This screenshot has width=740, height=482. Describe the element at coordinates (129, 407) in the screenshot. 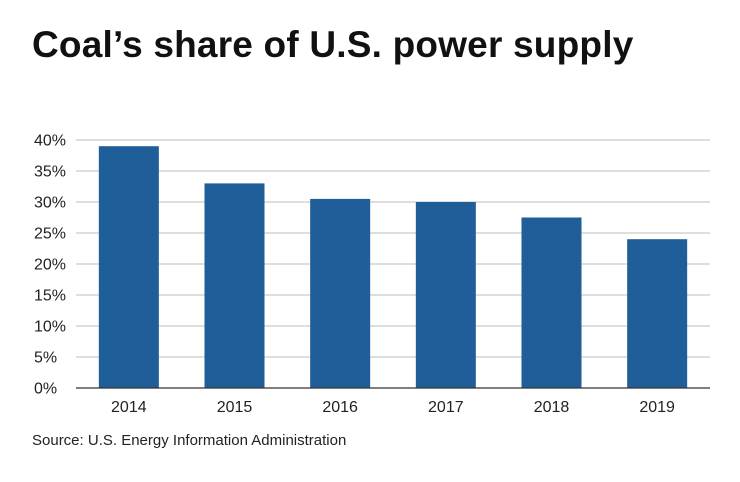

I see `x-tick-label: 2014` at that location.